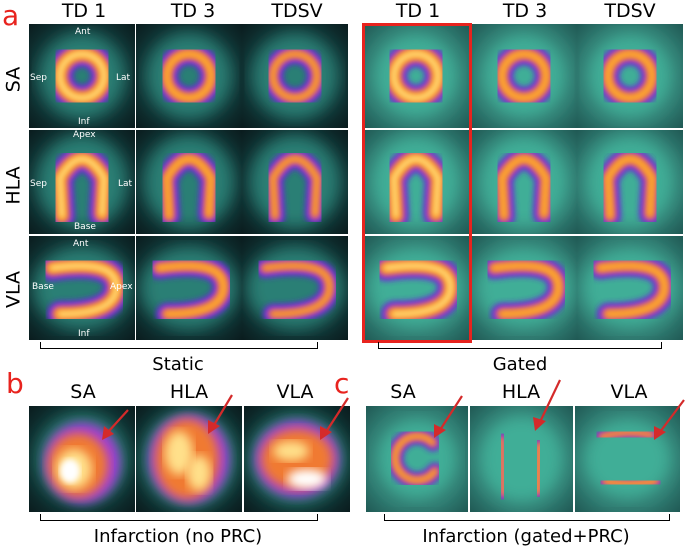  I want to click on tile-gated-td1-hla, so click(416, 182).